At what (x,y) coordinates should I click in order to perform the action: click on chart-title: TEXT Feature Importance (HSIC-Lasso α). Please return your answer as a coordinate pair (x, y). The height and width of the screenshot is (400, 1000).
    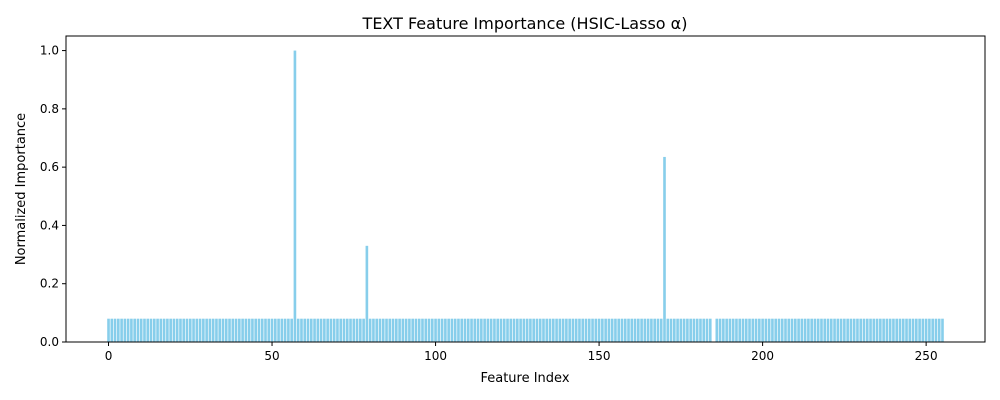
    Looking at the image, I should click on (525, 23).